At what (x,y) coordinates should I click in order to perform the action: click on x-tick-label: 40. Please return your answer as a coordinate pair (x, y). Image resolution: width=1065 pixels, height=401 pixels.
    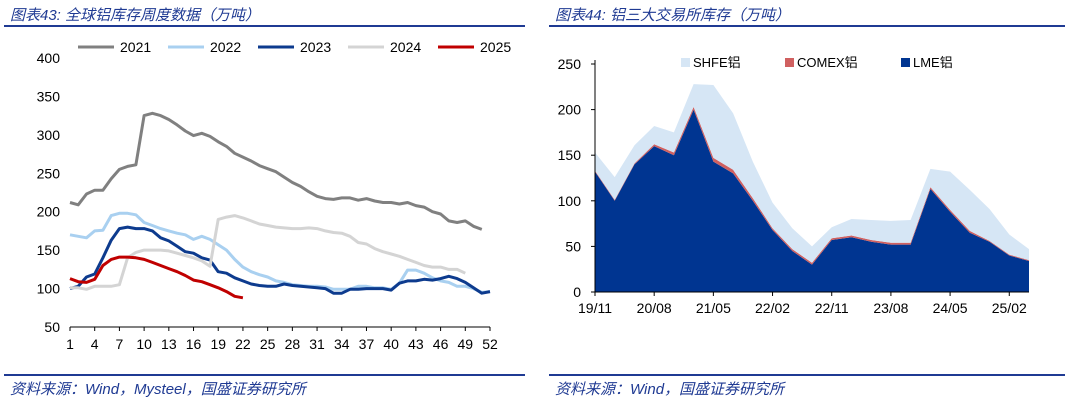
    Looking at the image, I should click on (391, 344).